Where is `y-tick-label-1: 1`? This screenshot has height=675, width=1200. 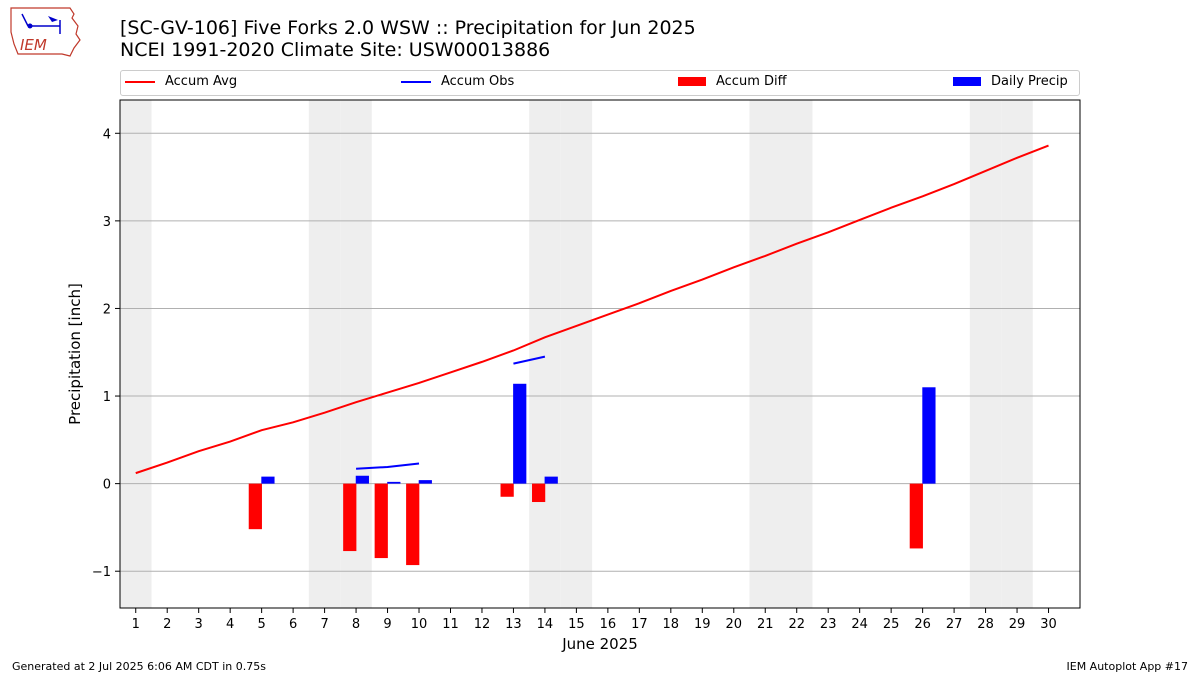
y-tick-label-1: 1 is located at coordinates (107, 397).